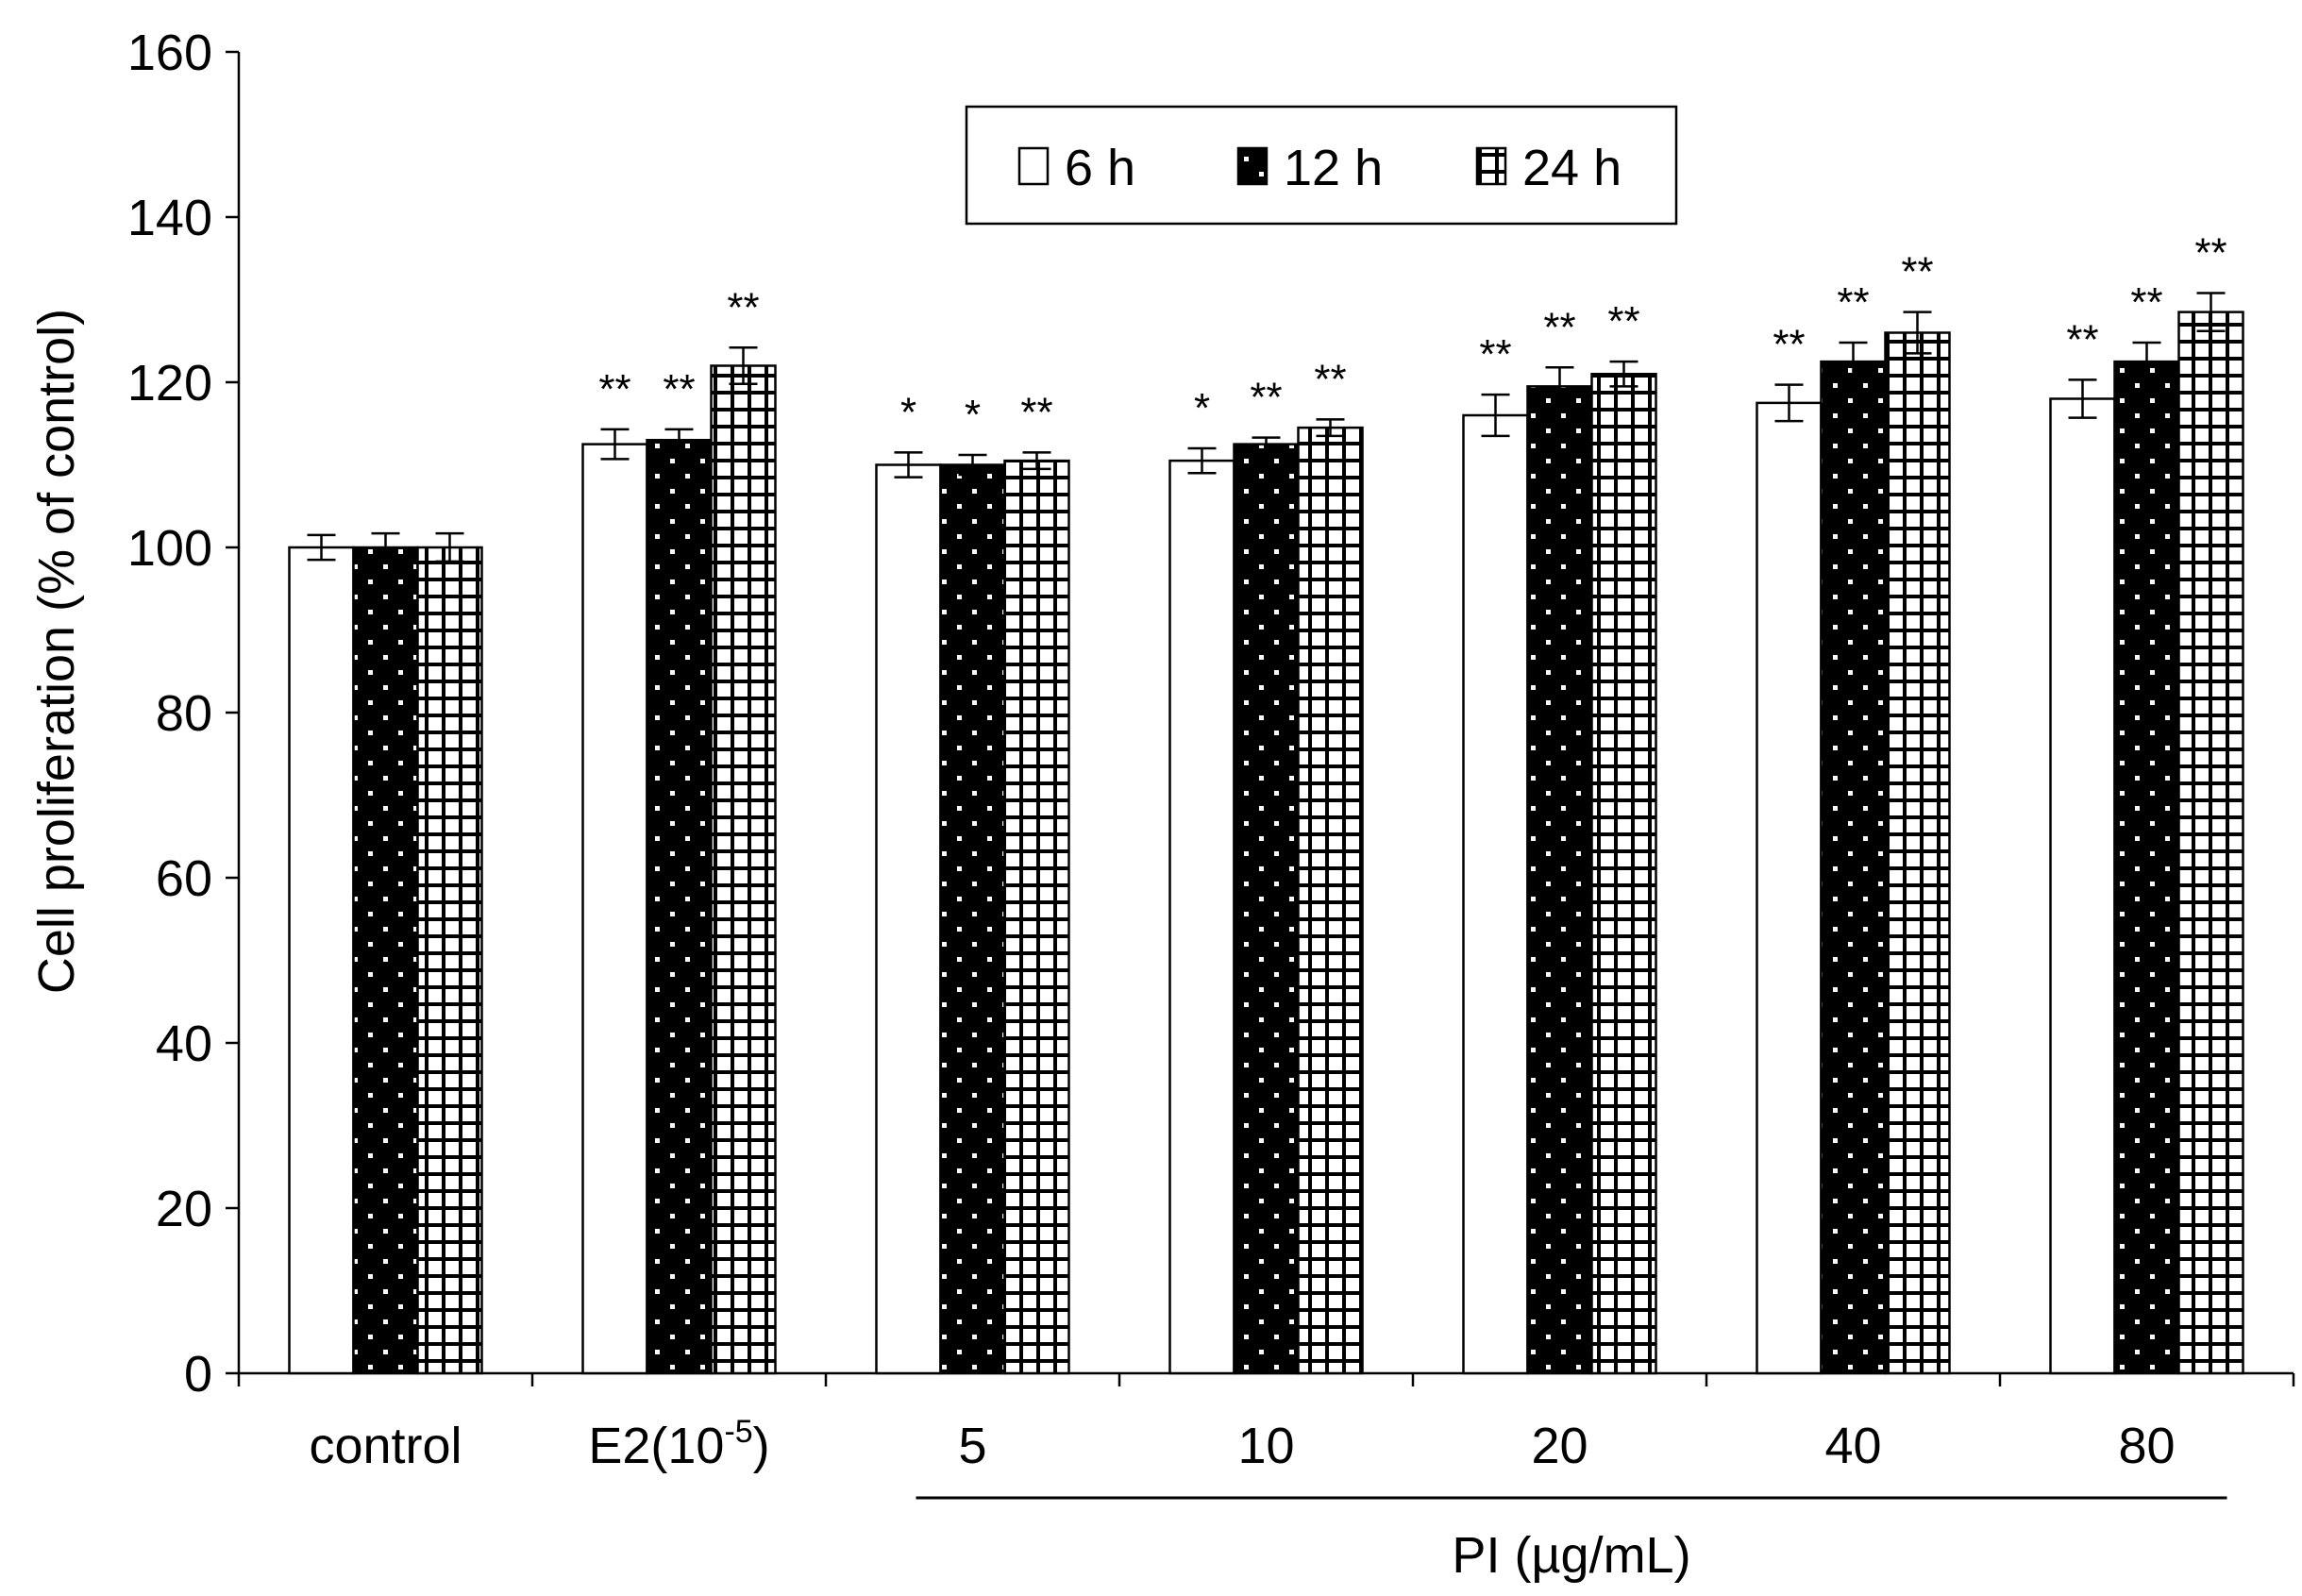 The height and width of the screenshot is (1596, 2302). Describe the element at coordinates (1412, 334) in the screenshot. I see `significance-group: ** ***** * ** * ** ****** ** ************` at that location.